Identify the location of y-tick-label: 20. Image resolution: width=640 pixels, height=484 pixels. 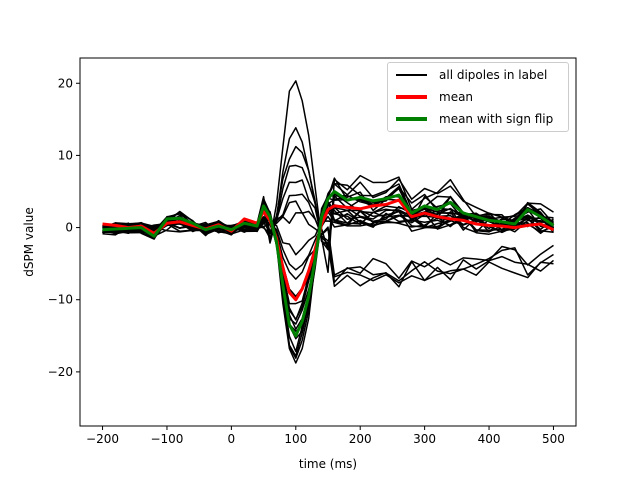
(65, 83).